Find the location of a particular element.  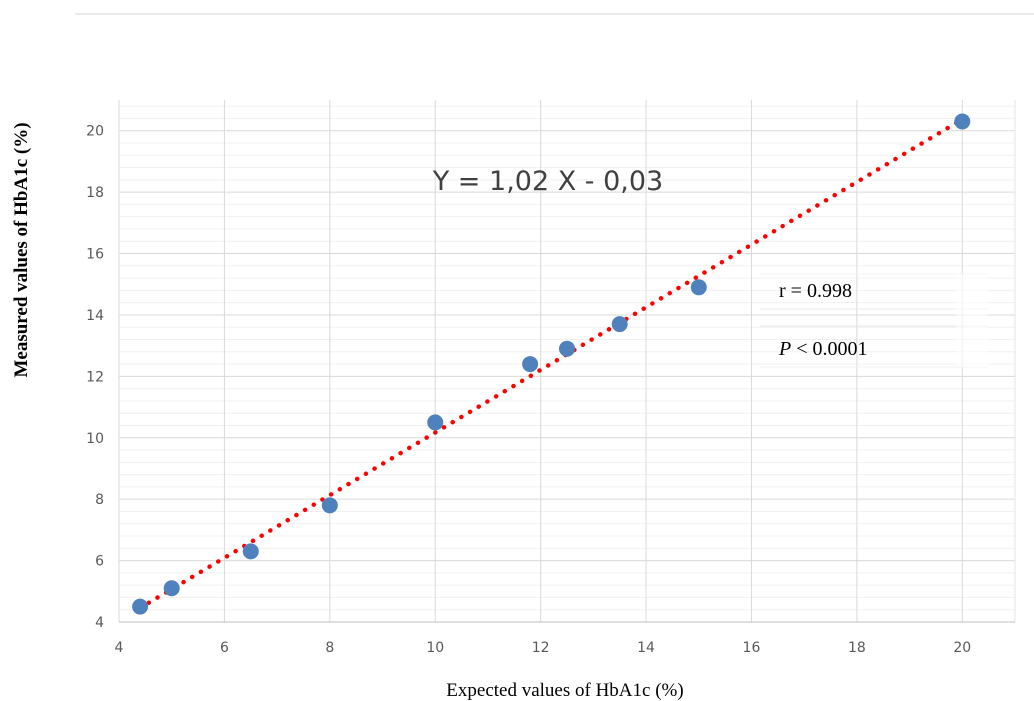

x-tick-label: 8 is located at coordinates (329, 648).